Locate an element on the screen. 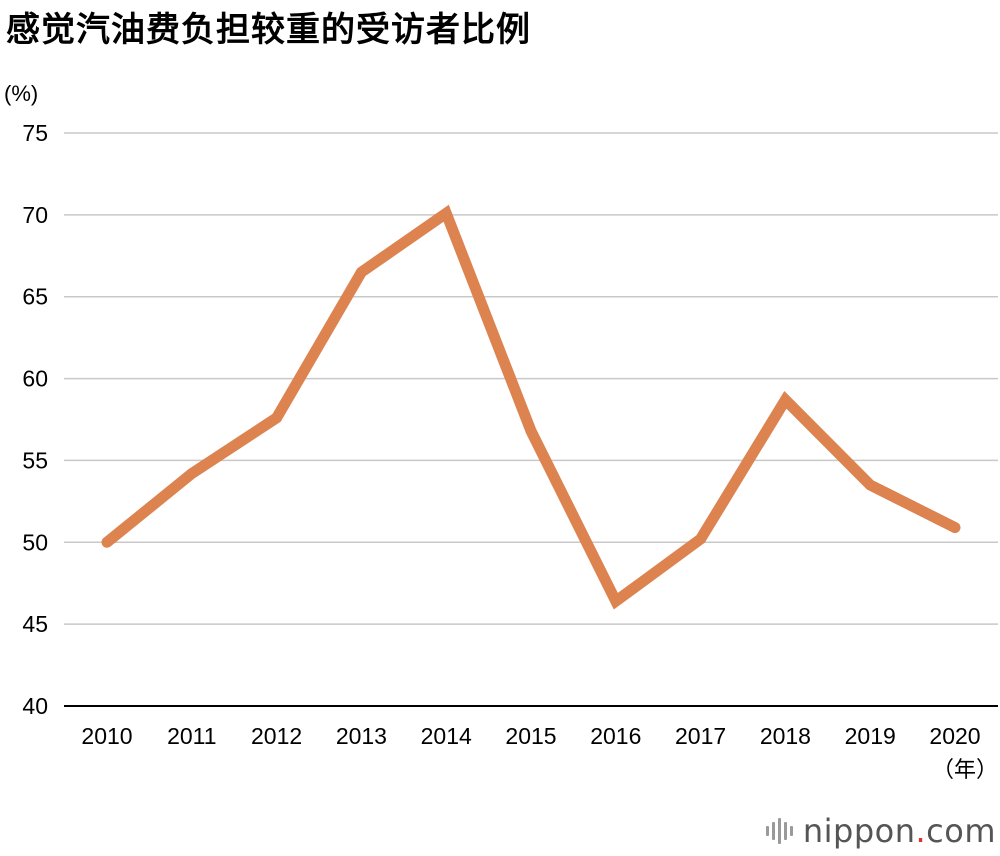  y-tick-label: 60 is located at coordinates (35, 379).